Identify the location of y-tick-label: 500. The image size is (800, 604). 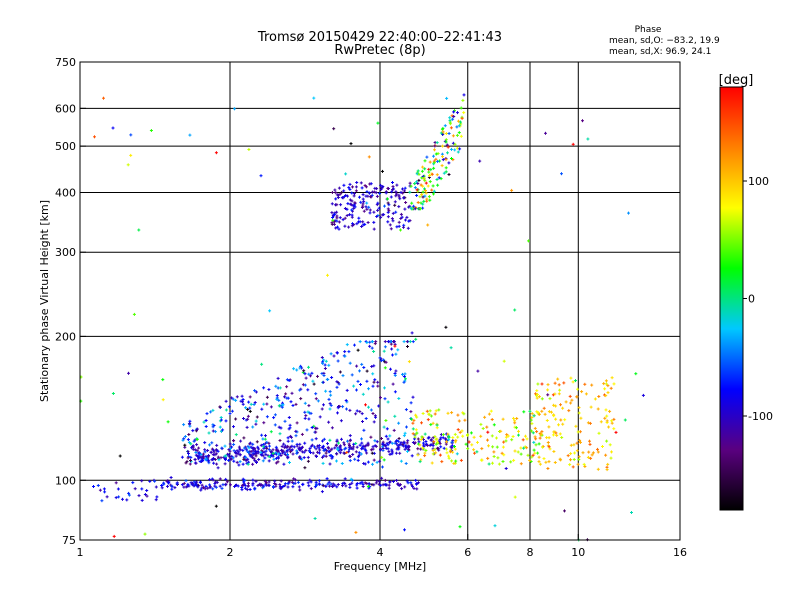
(65, 146).